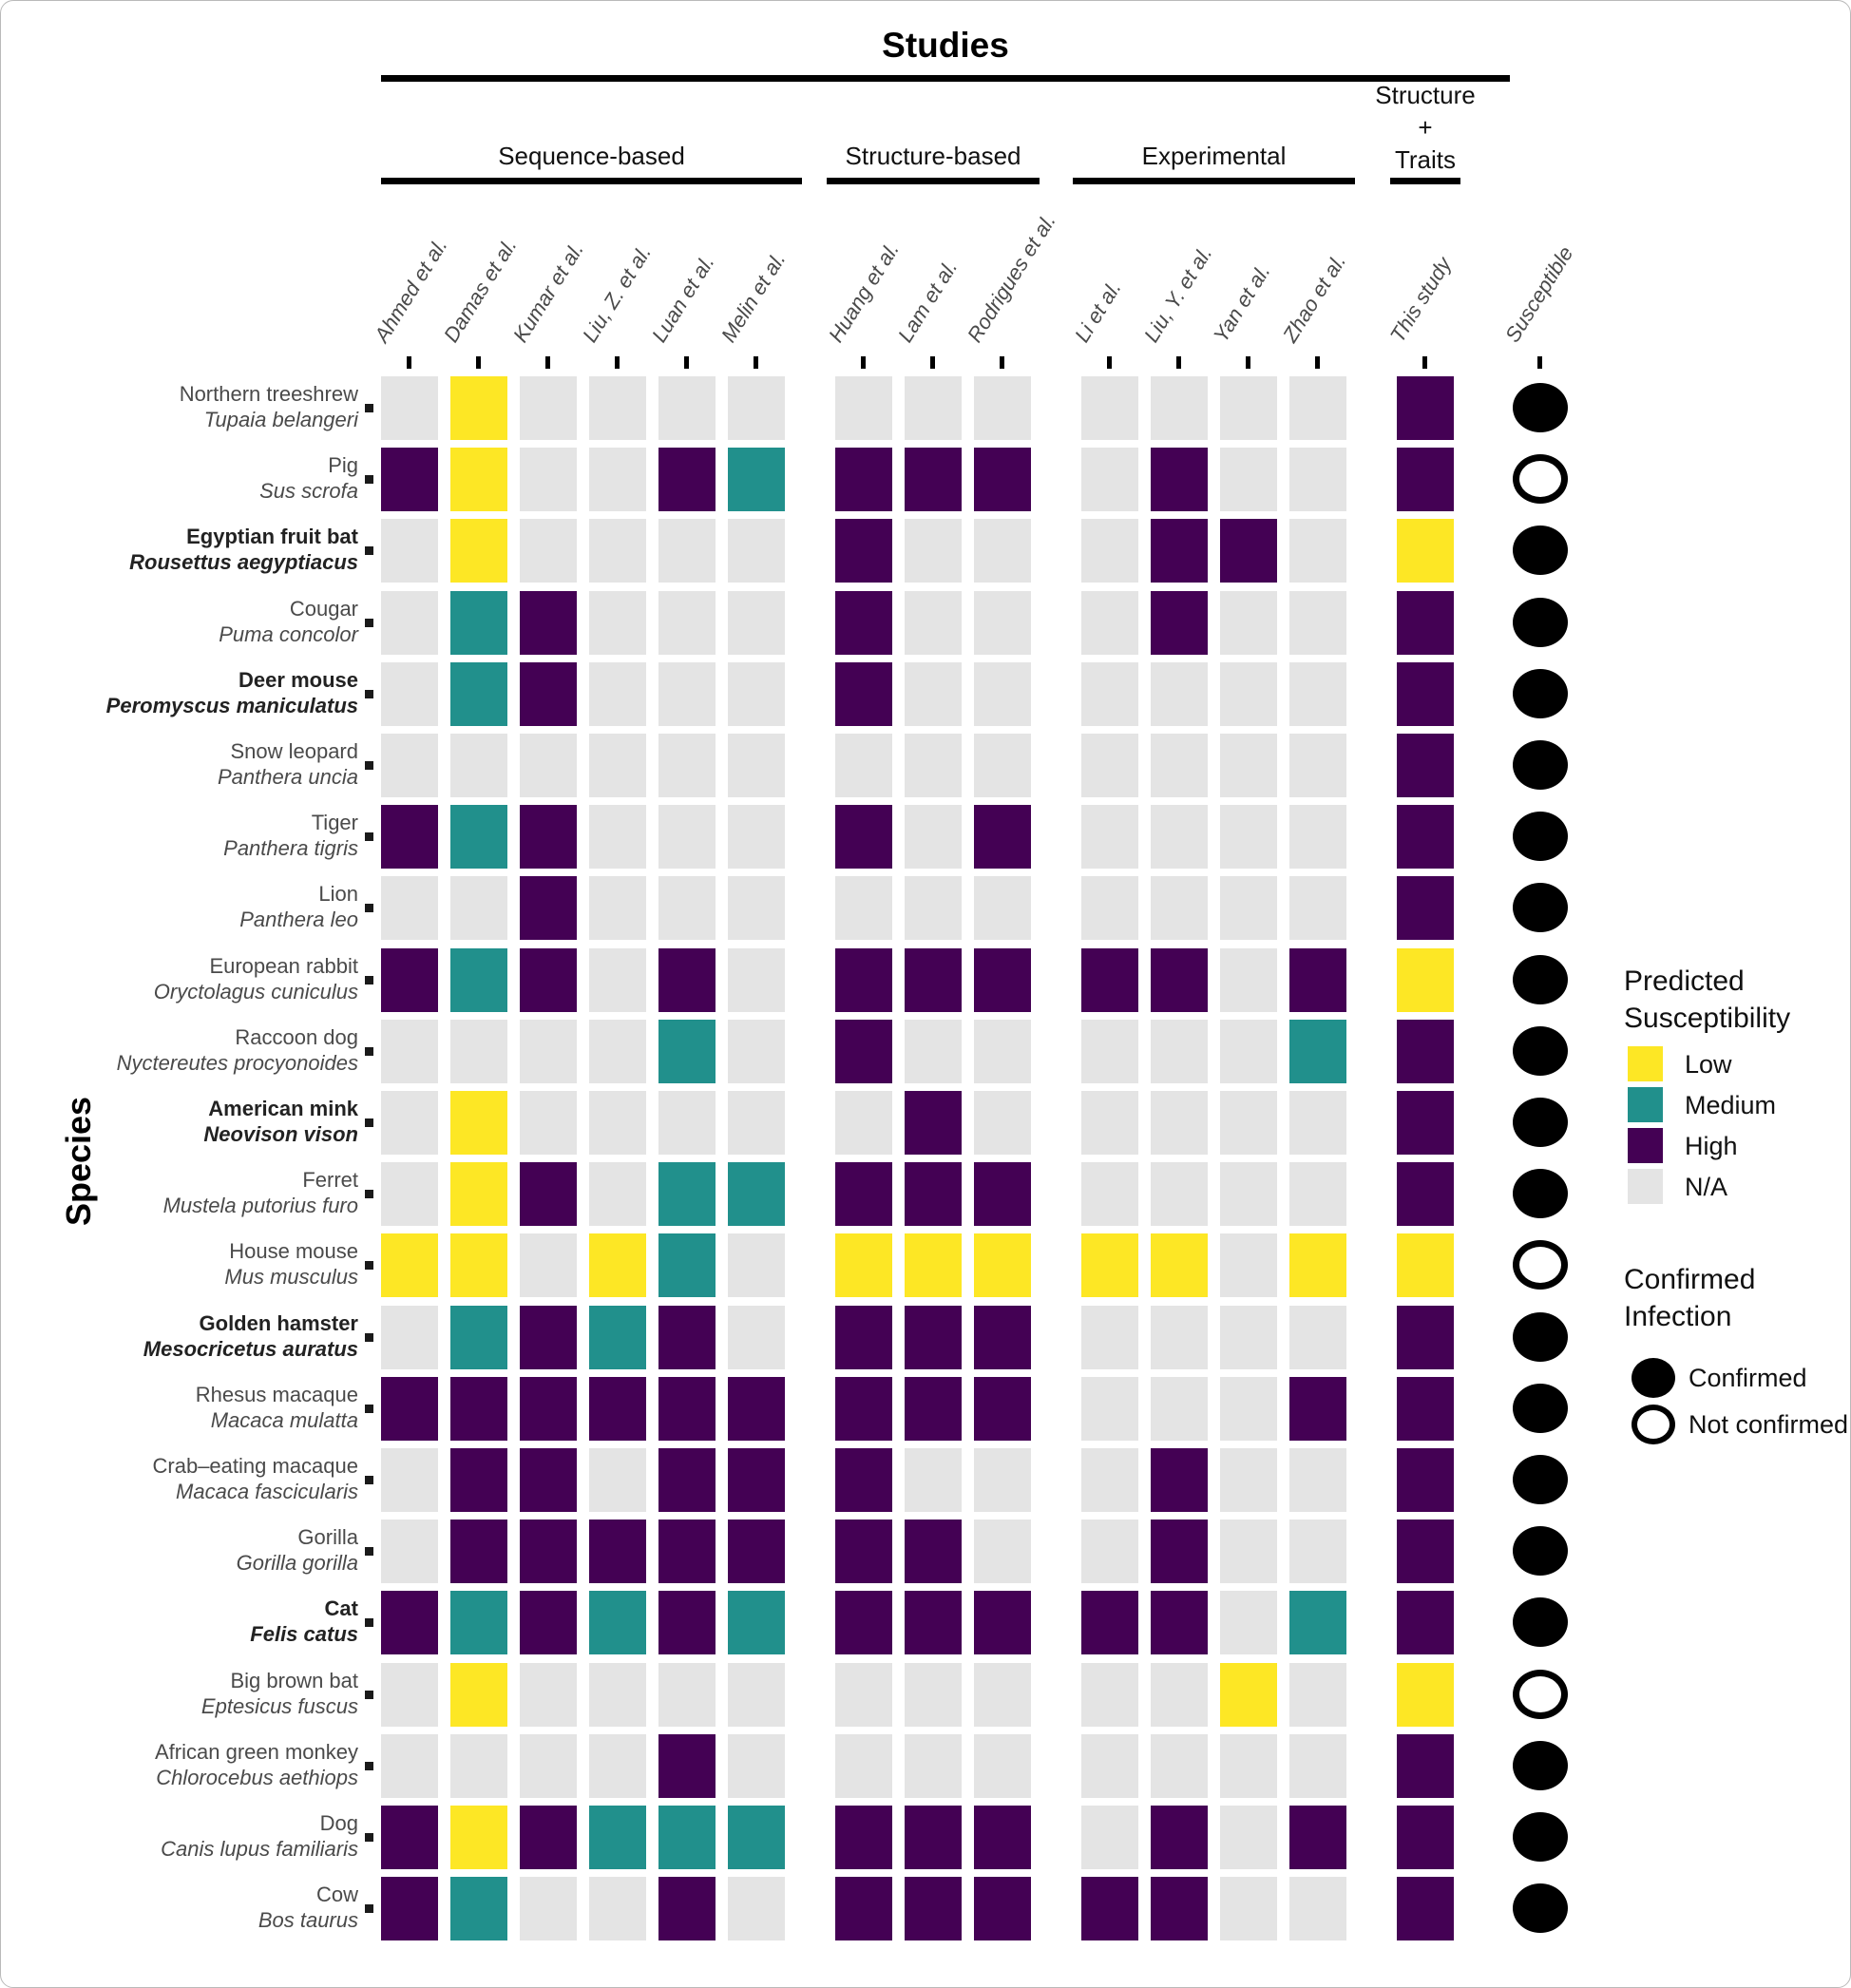 The image size is (1851, 1988). I want to click on species-common-name: Egyptian fruit bat, so click(272, 536).